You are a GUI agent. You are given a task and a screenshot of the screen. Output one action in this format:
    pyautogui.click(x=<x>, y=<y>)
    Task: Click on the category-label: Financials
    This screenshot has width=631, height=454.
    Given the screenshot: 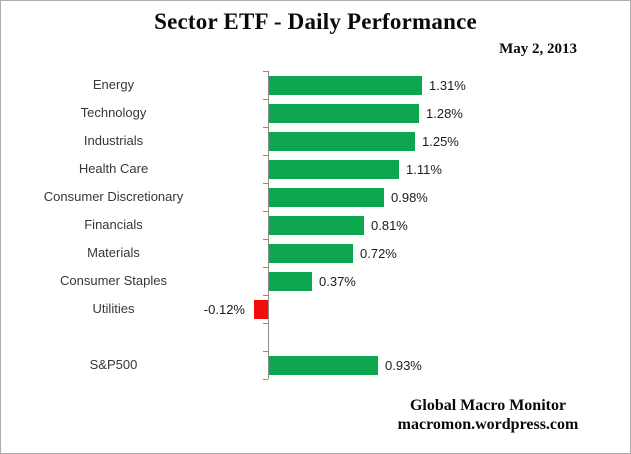 What is the action you would take?
    pyautogui.click(x=113, y=224)
    